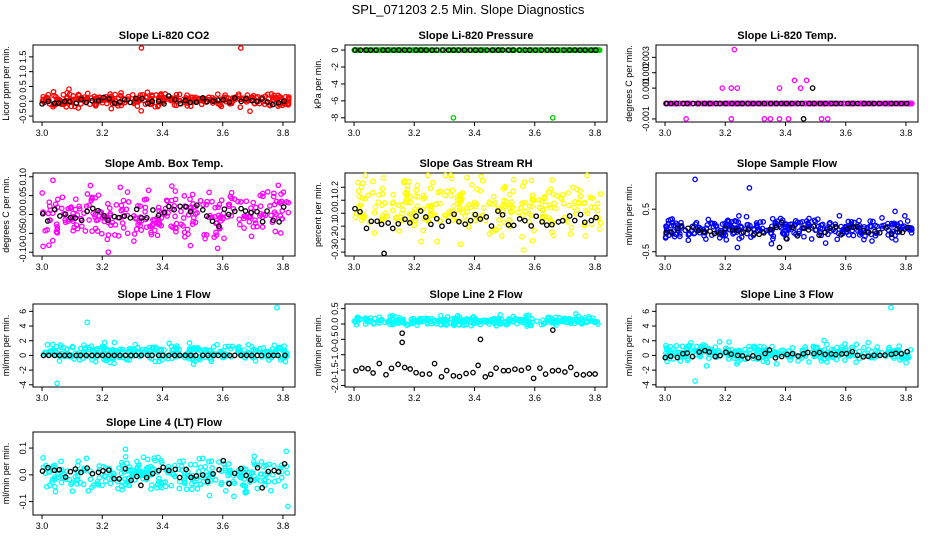  I want to click on y-tick-label: 0.1, so click(335, 200).